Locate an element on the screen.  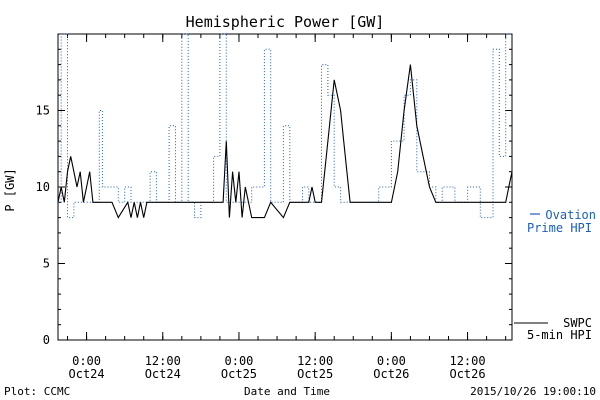
legend-ovation-label-2: Prime HPI is located at coordinates (559, 228).